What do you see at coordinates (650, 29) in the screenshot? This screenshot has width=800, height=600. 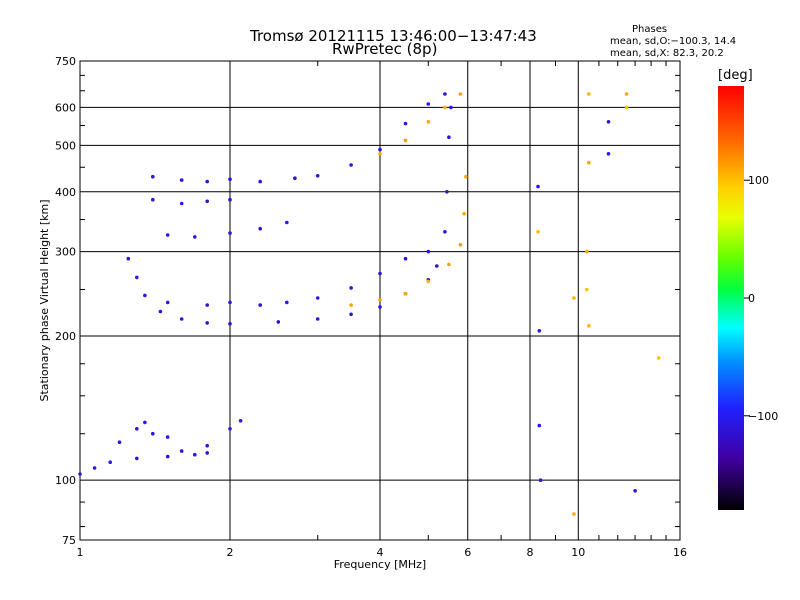 I see `phase-stats-heading: Phases` at bounding box center [650, 29].